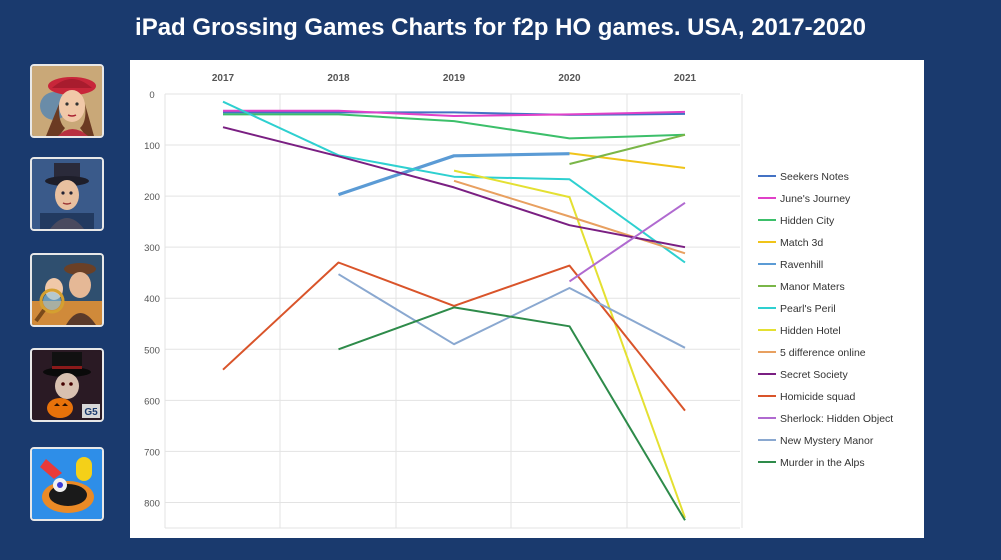 The height and width of the screenshot is (560, 1001). I want to click on y-tick-label: 200, so click(152, 197).